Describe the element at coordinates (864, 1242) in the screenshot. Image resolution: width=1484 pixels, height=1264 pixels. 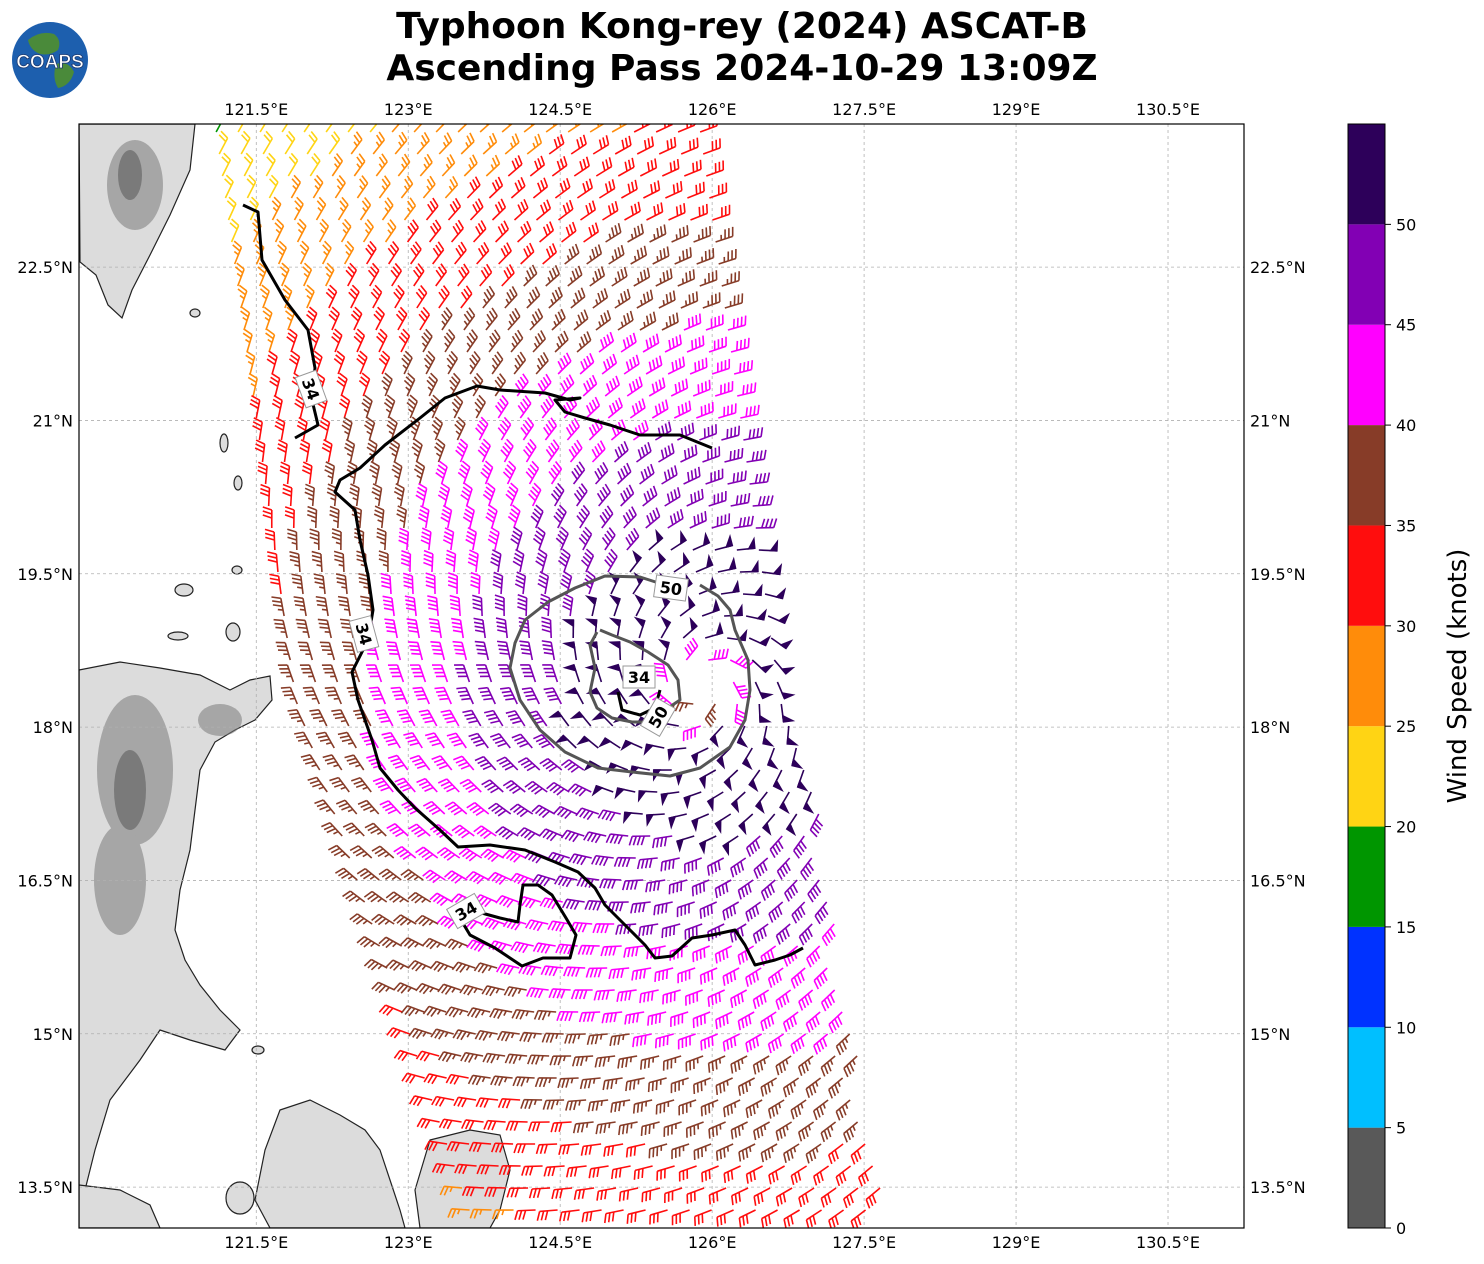
I see `lon-tick-label-bottom: 127.5°E` at that location.